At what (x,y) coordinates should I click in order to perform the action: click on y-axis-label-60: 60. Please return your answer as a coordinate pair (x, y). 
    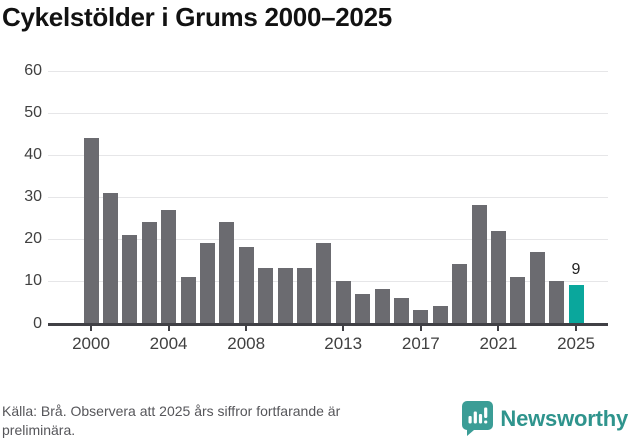
    Looking at the image, I should click on (33, 70).